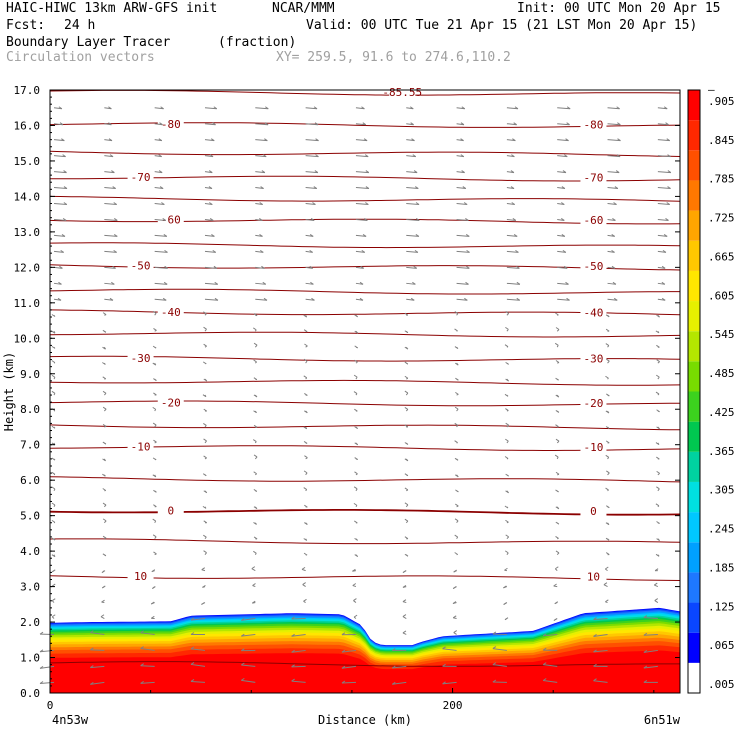  What do you see at coordinates (365, 178) in the screenshot?
I see `contour-line--70` at bounding box center [365, 178].